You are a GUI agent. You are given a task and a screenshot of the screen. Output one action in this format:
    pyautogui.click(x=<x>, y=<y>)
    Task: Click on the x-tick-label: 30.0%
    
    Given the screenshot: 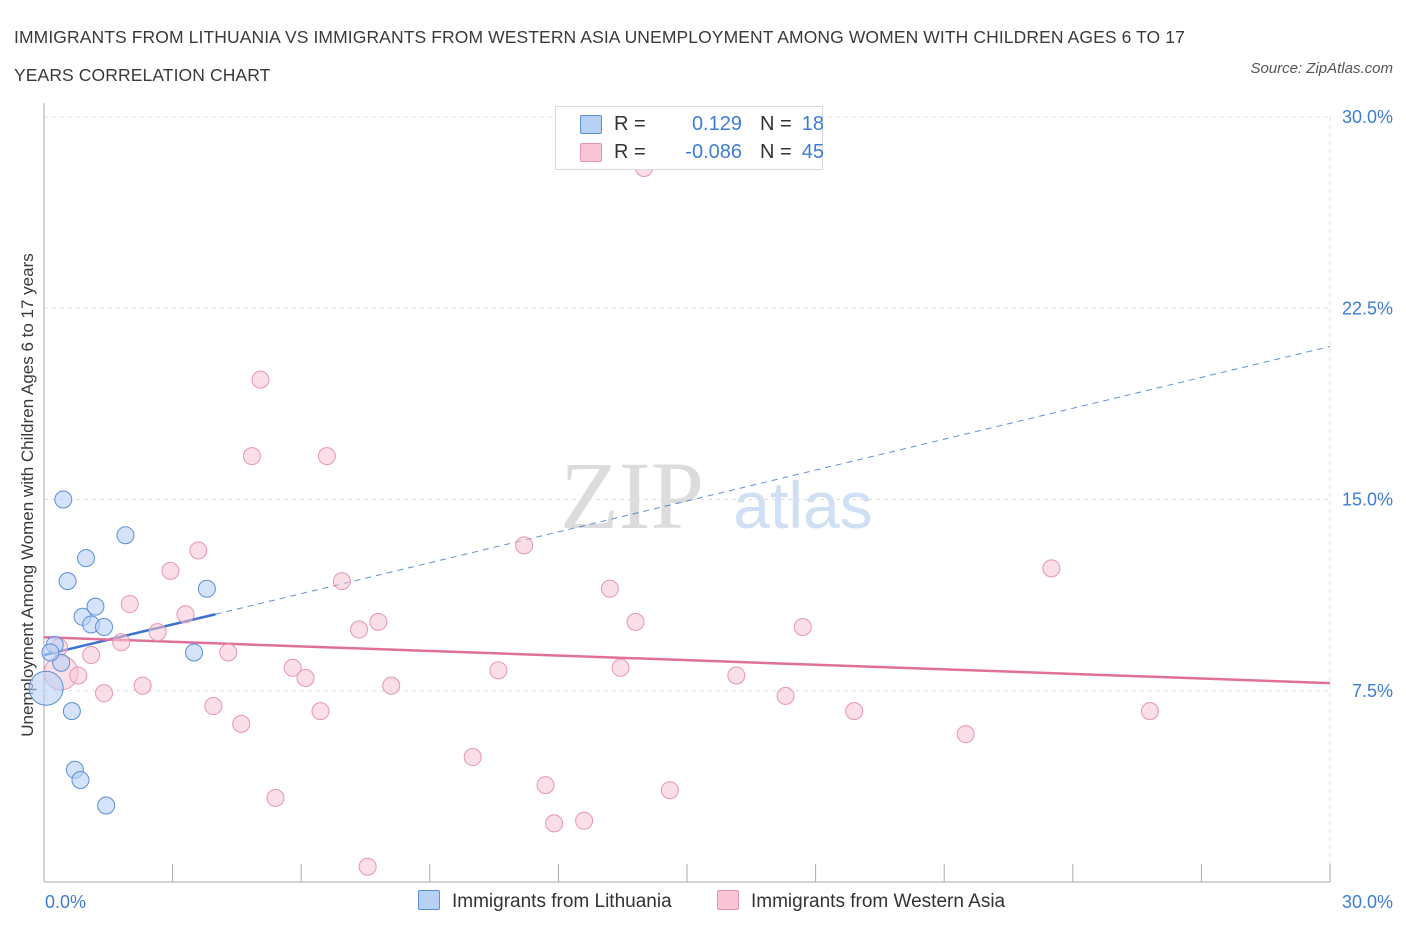 What is the action you would take?
    pyautogui.click(x=1367, y=902)
    